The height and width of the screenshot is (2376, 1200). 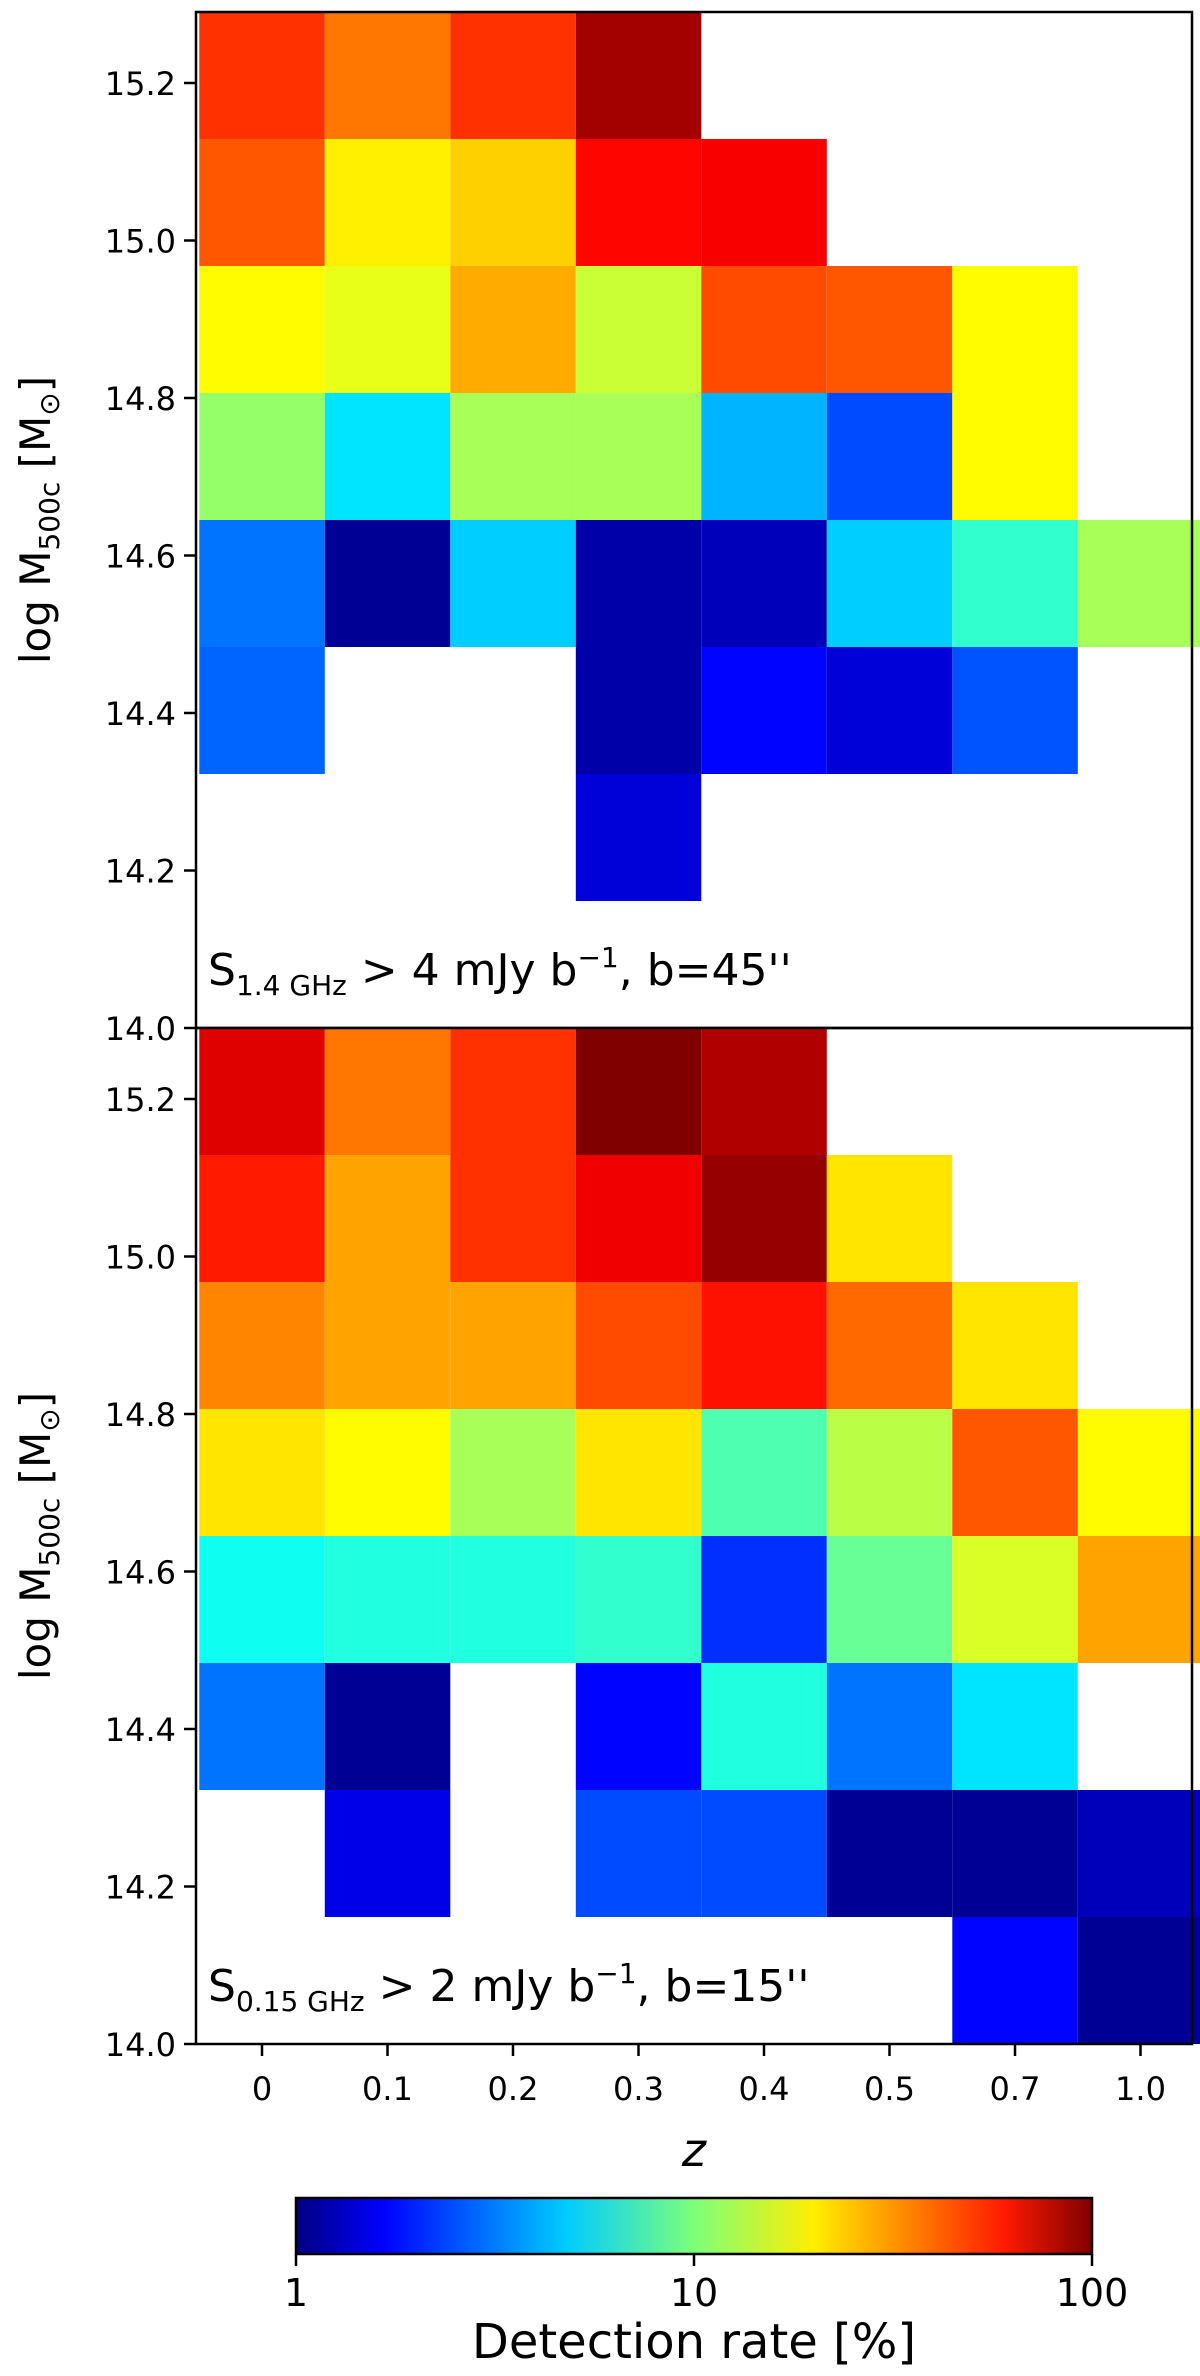 I want to click on y-axis-label-bottom: log M500c [M⊙], so click(x=38, y=1536).